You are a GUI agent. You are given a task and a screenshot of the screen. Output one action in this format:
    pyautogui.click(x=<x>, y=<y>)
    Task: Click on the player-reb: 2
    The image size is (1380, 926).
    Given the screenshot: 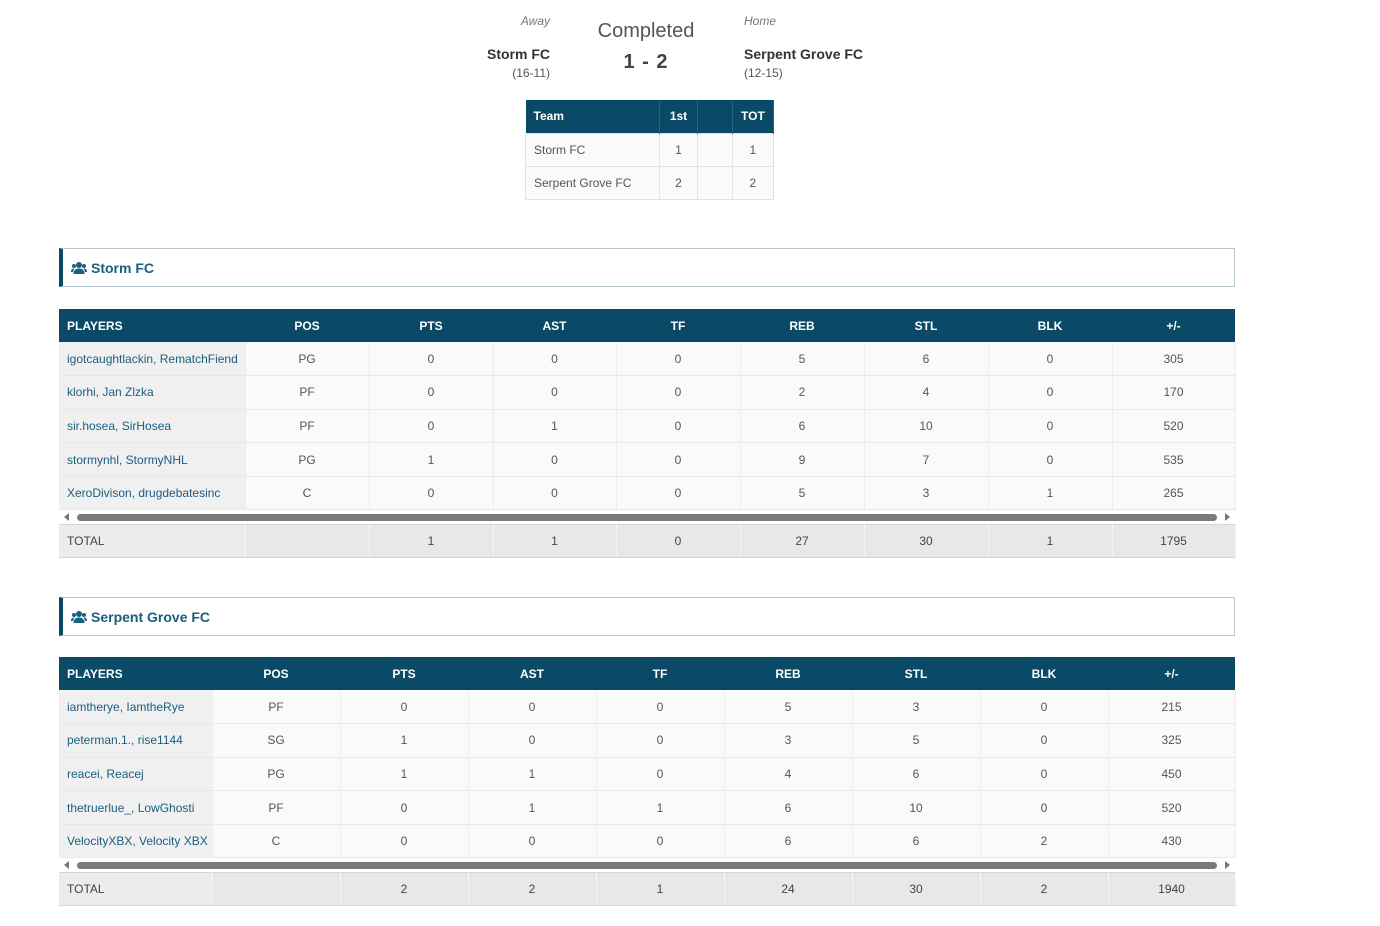 What is the action you would take?
    pyautogui.click(x=802, y=392)
    